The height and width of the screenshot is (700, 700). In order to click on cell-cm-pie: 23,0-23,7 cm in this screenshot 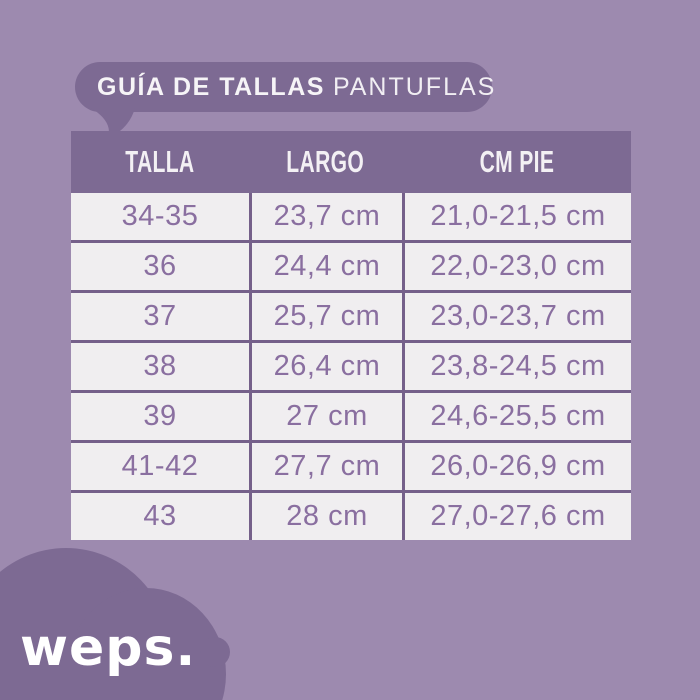, I will do `click(516, 316)`.